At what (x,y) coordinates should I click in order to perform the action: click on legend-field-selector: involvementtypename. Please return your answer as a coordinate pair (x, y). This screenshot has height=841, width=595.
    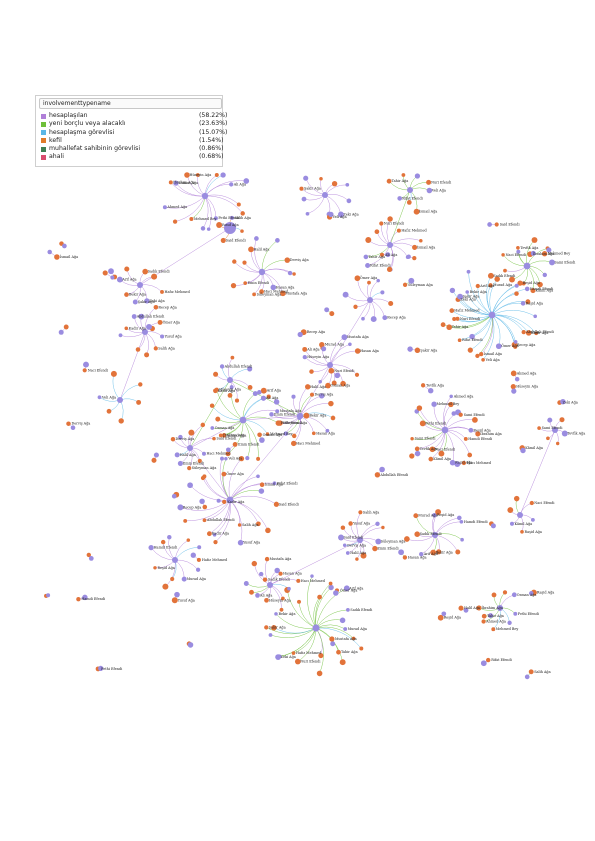
    Looking at the image, I should click on (130, 103).